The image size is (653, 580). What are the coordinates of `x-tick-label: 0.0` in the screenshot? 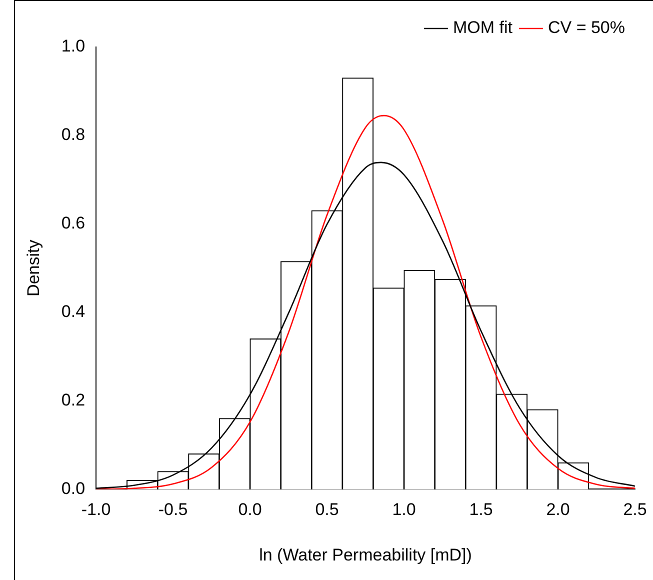 It's located at (250, 510).